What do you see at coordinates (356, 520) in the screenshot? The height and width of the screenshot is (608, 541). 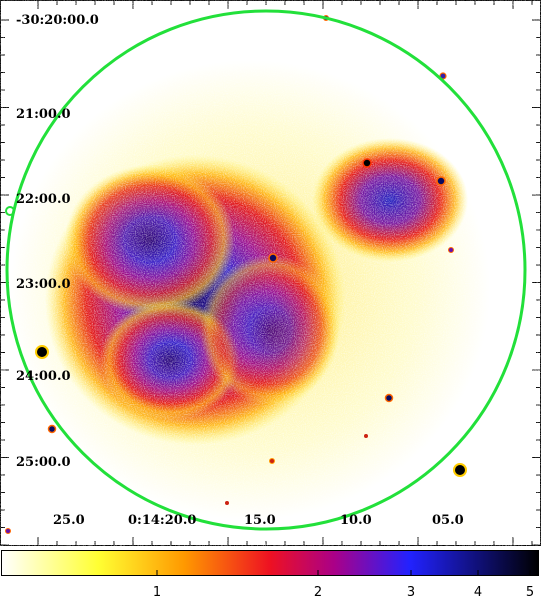 I see `ra-label: 10.0` at bounding box center [356, 520].